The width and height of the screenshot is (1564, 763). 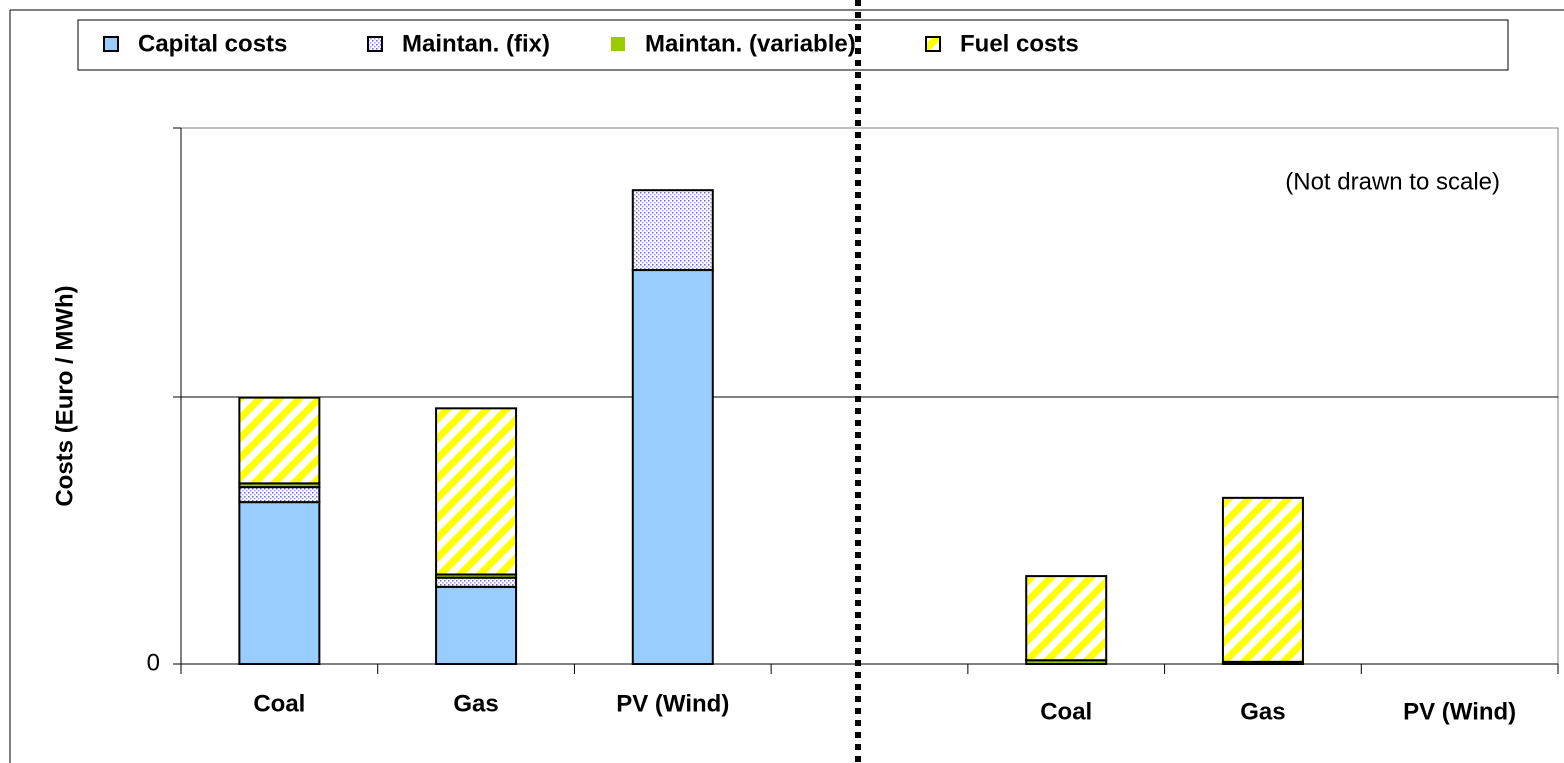 I want to click on y-axis-label: Costs (Euro / MWh), so click(x=64, y=395).